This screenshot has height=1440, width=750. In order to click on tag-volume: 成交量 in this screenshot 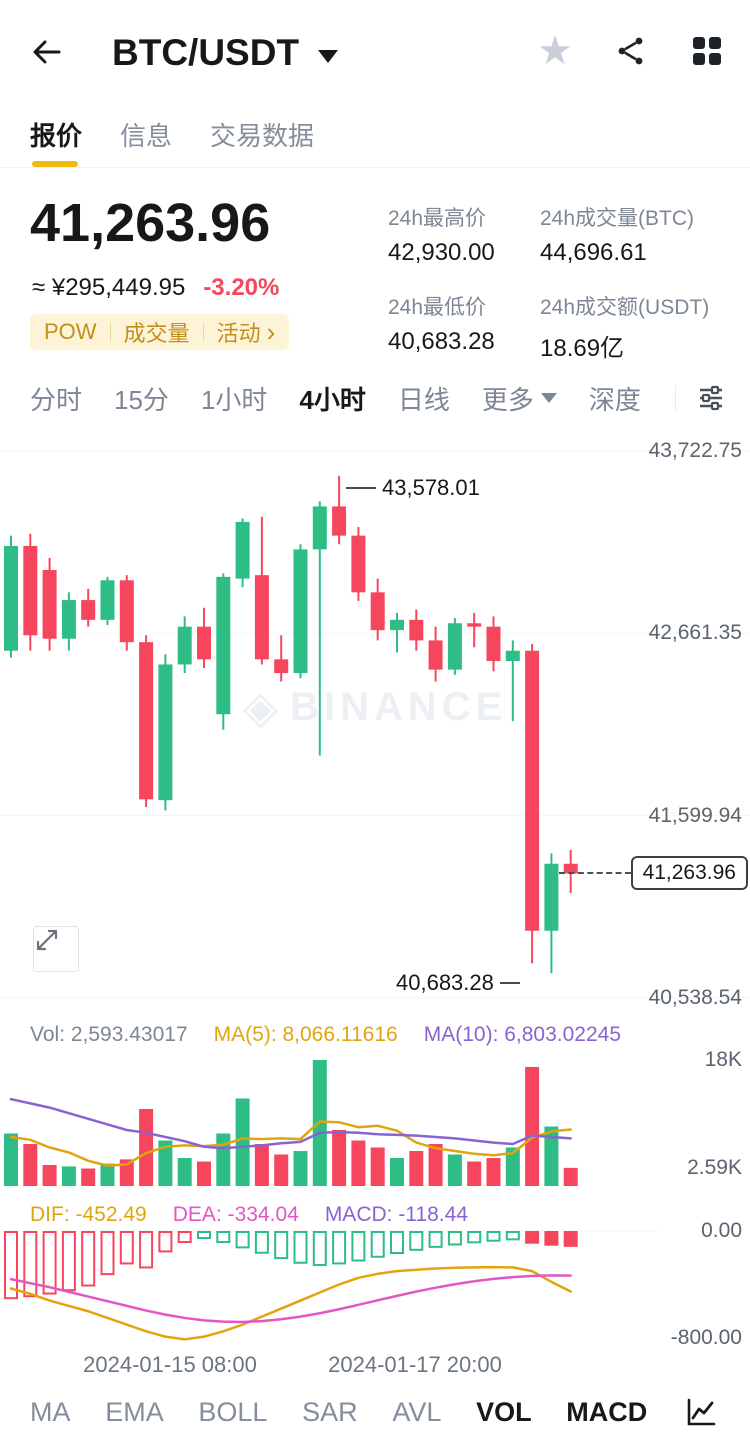, I will do `click(156, 333)`.